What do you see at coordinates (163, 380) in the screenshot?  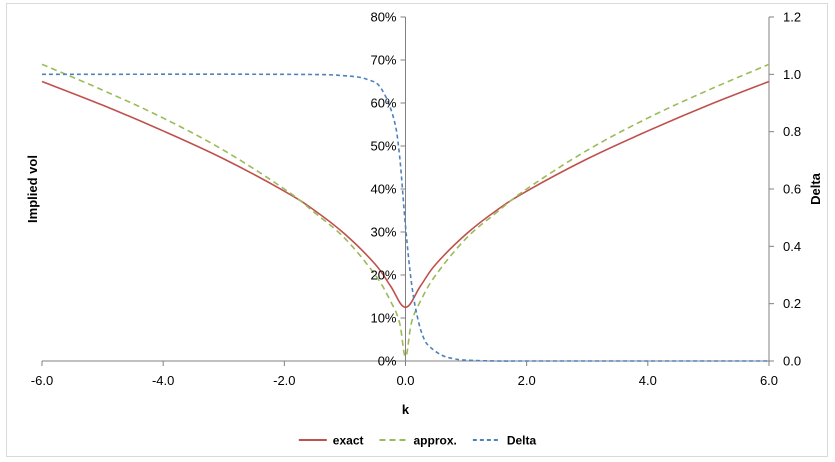 I see `x-tick-label: -4.0` at bounding box center [163, 380].